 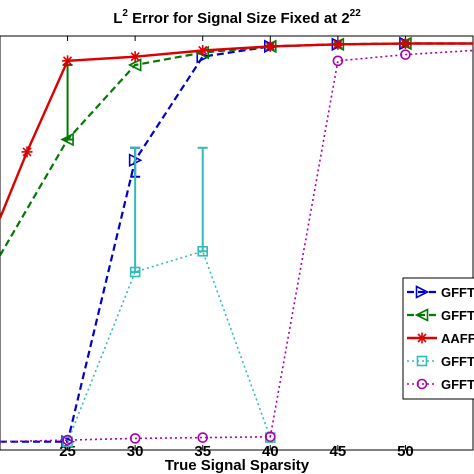 What do you see at coordinates (457, 338) in the screenshot?
I see `legend-label: AAFF` at bounding box center [457, 338].